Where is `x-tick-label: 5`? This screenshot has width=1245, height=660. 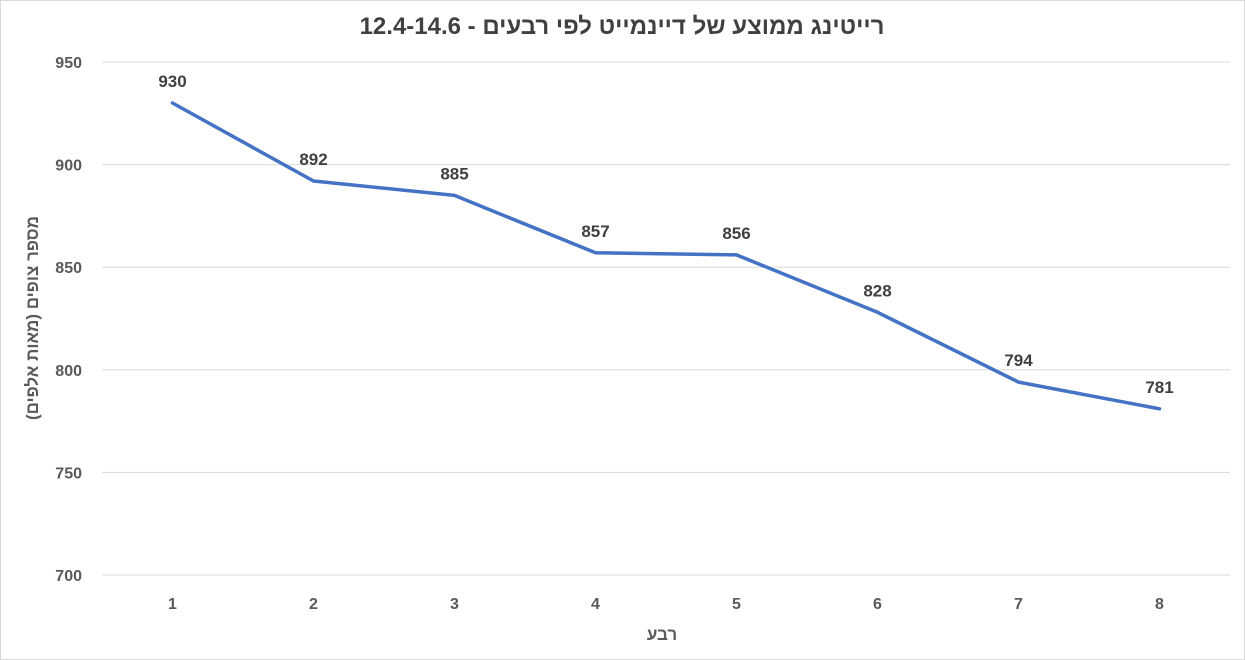
x-tick-label: 5 is located at coordinates (736, 604).